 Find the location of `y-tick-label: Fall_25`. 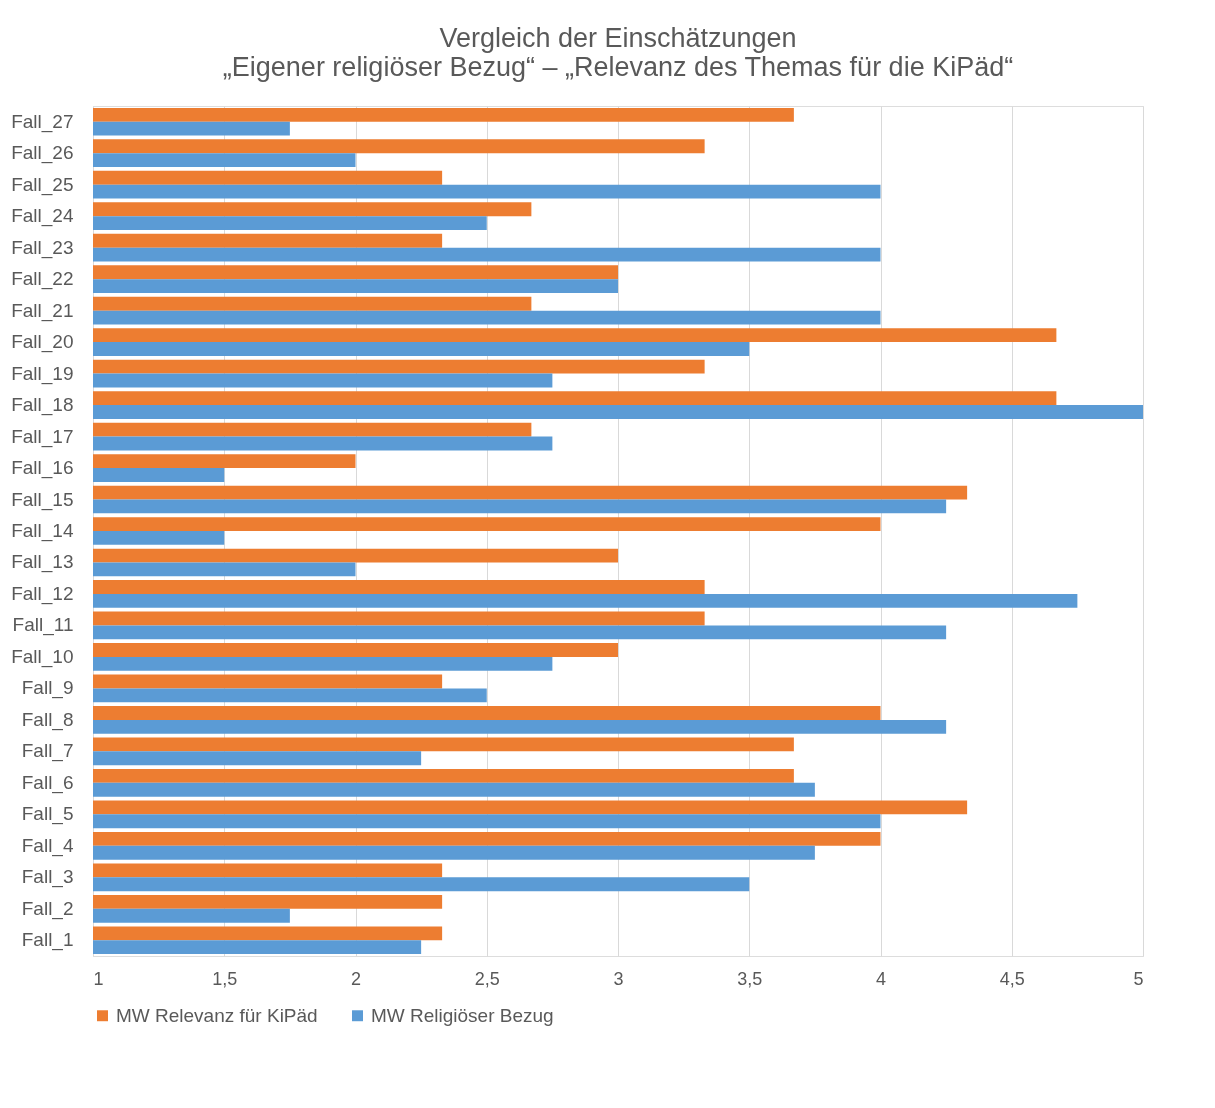

y-tick-label: Fall_25 is located at coordinates (42, 184).